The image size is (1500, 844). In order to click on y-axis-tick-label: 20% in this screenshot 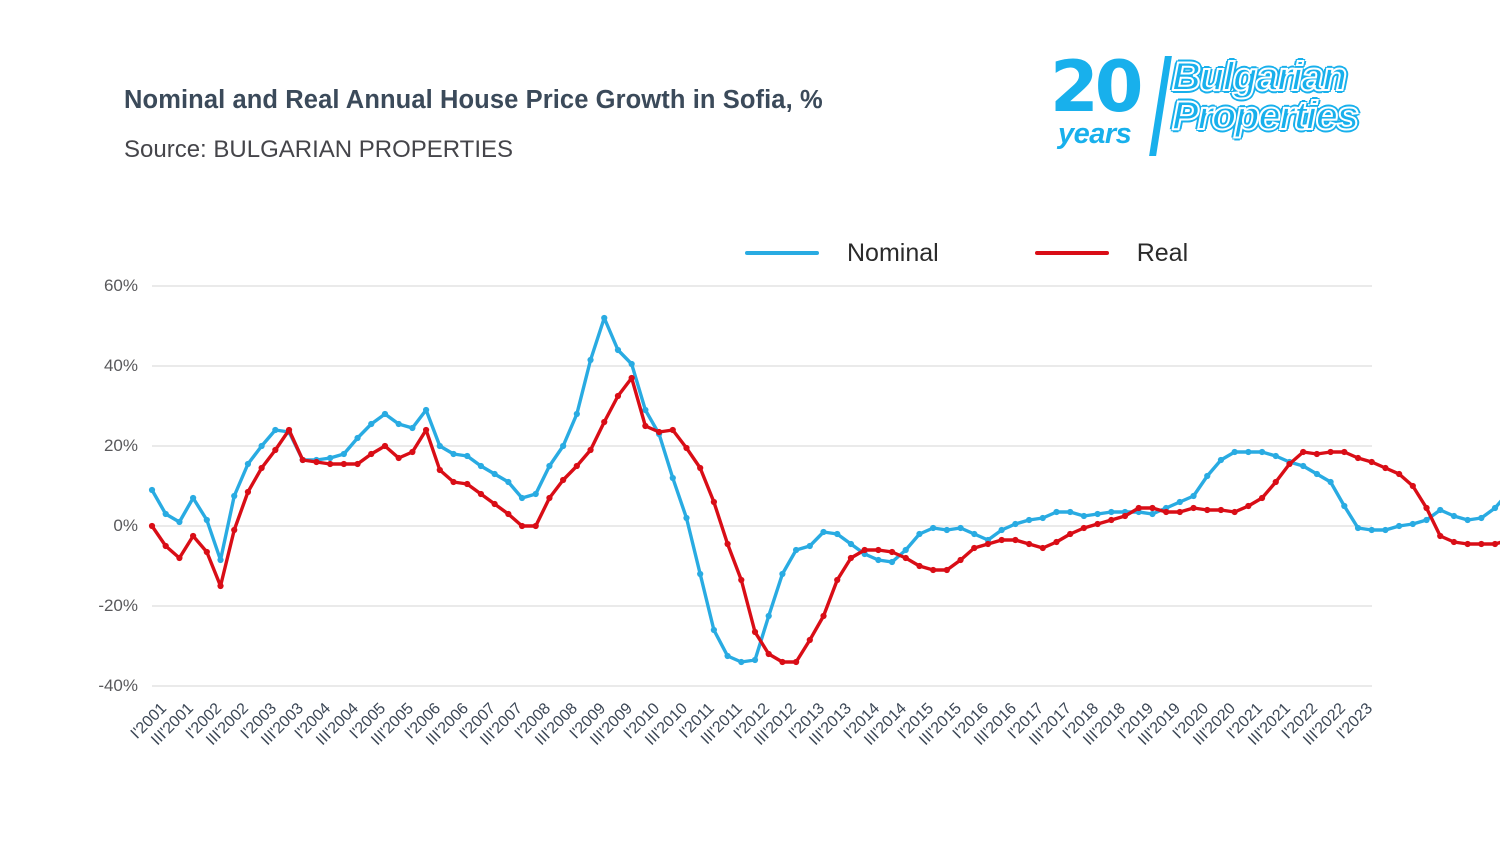, I will do `click(120, 445)`.